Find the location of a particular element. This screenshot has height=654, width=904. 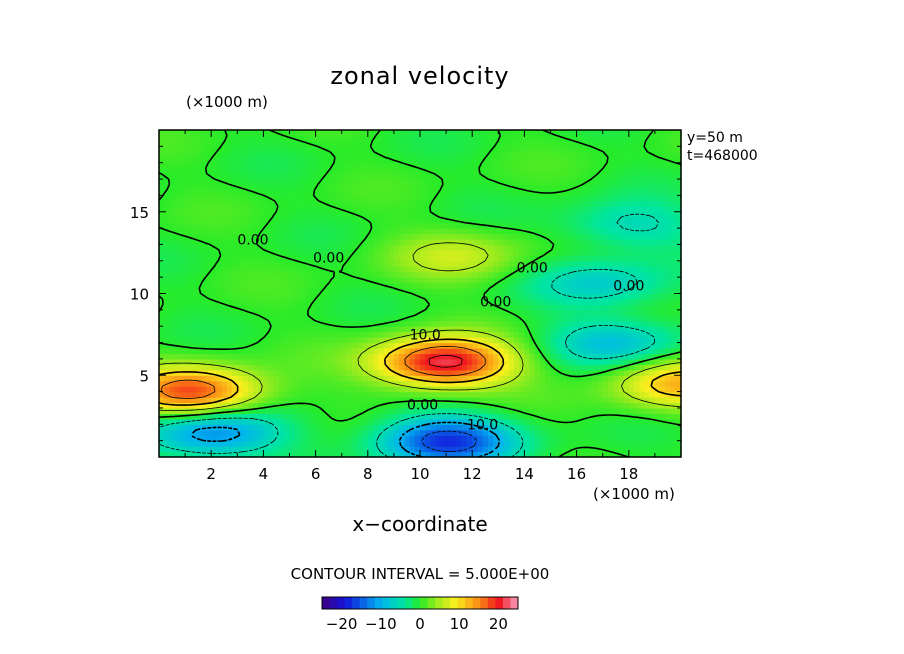

info-depth: y=50 m is located at coordinates (715, 138).